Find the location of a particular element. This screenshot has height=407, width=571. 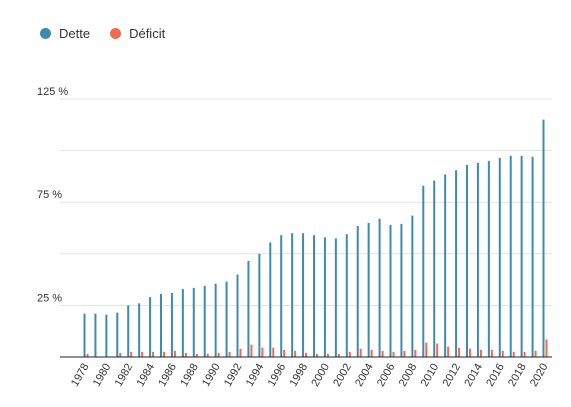

x-tick-label: 2018 is located at coordinates (517, 375).